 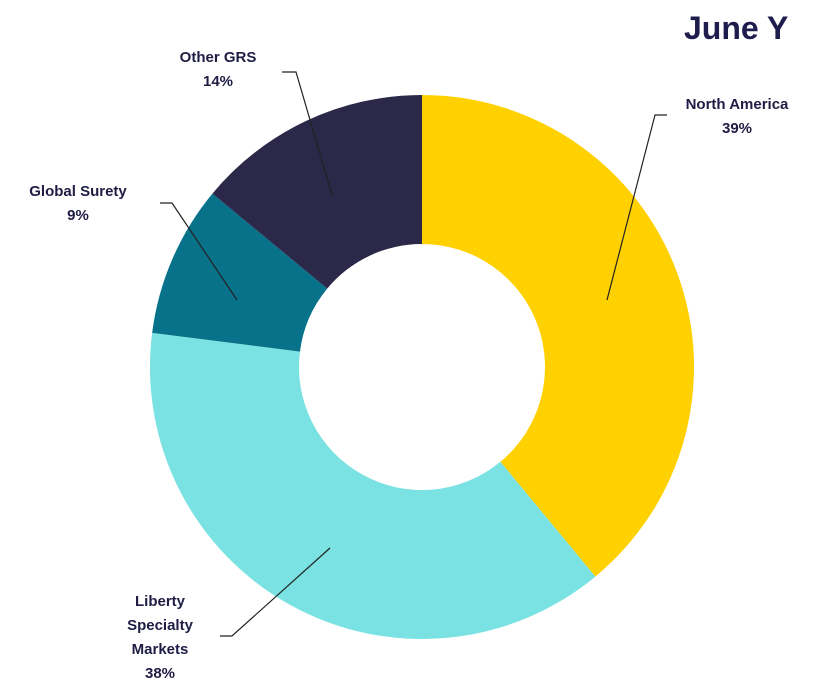 I want to click on chart-title: June Y, so click(x=736, y=28).